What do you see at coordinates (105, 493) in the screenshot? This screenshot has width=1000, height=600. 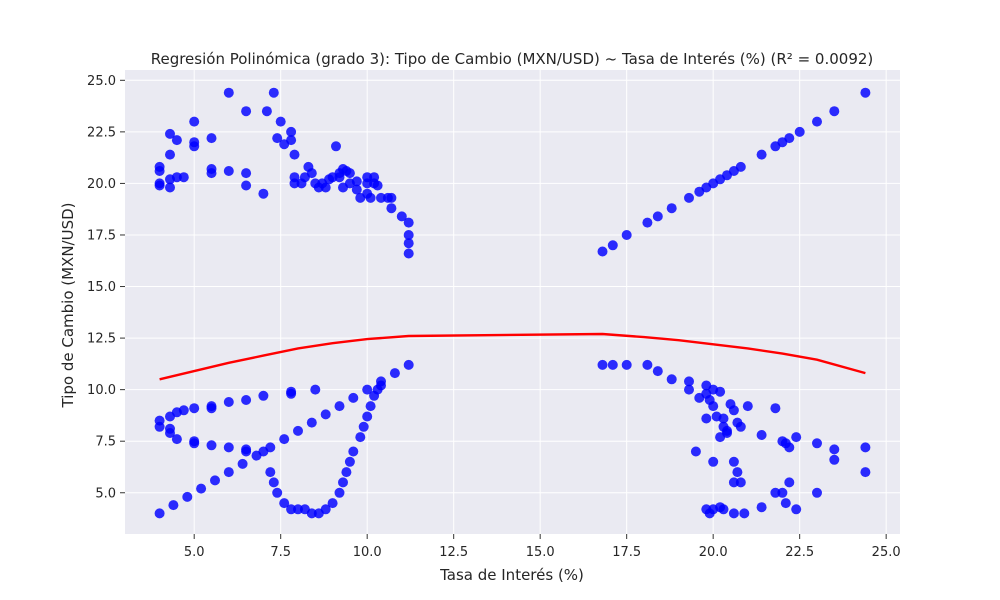 I see `y-tick-label: 5.0` at bounding box center [105, 493].